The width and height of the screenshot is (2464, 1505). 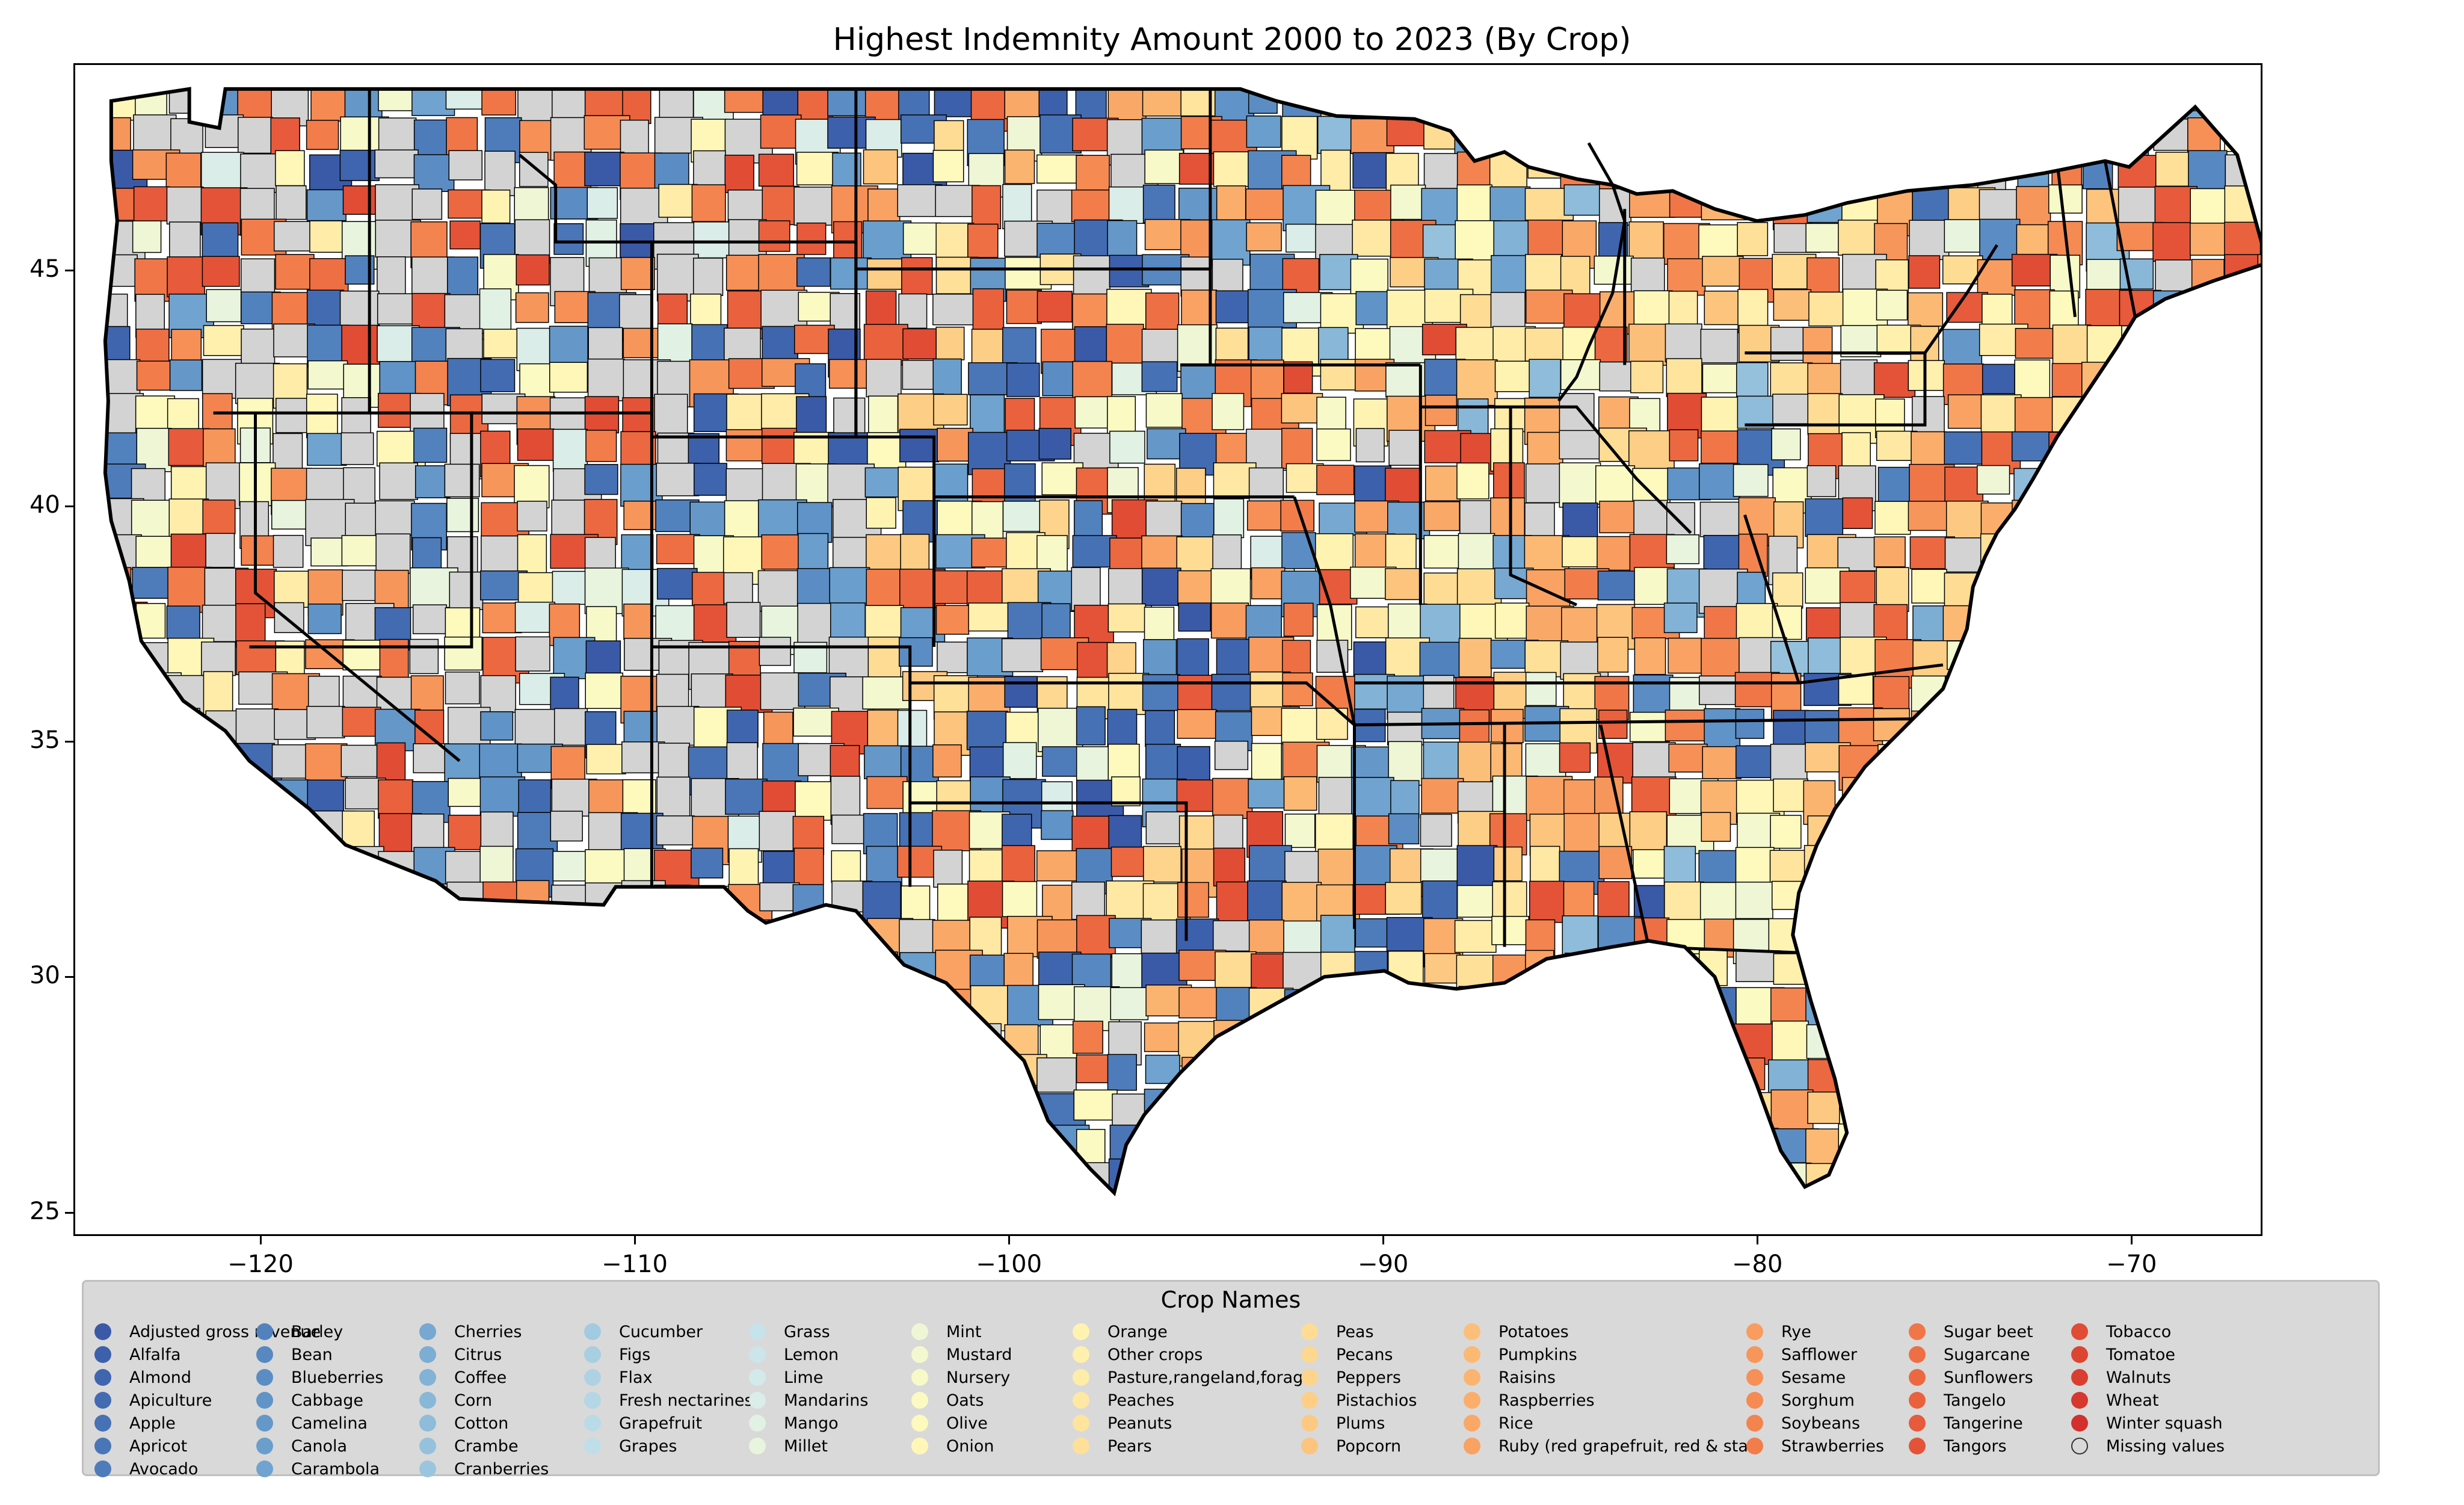 I want to click on legend-label: Other crops, so click(x=1155, y=1354).